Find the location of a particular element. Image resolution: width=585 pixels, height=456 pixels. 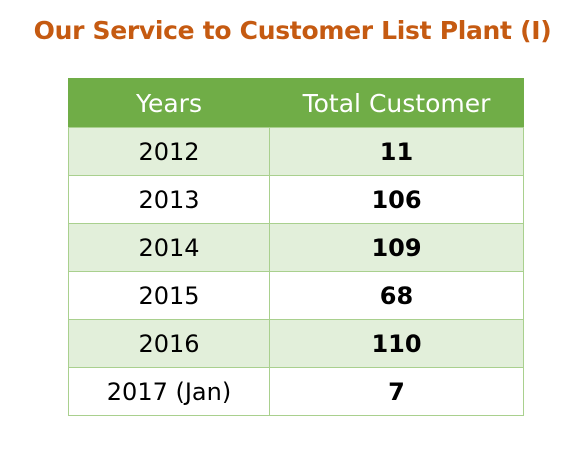

table-row: 2015 68 is located at coordinates (296, 295).